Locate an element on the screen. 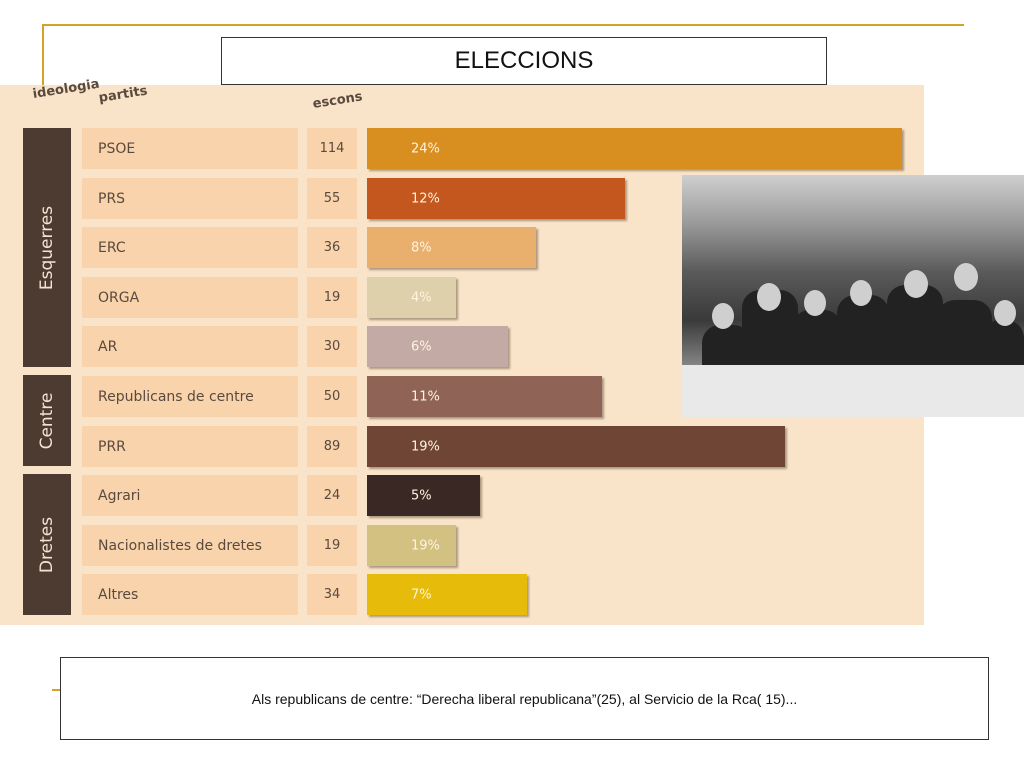 Image resolution: width=1024 pixels, height=768 pixels. slide-title: ELECCIONS is located at coordinates (524, 61).